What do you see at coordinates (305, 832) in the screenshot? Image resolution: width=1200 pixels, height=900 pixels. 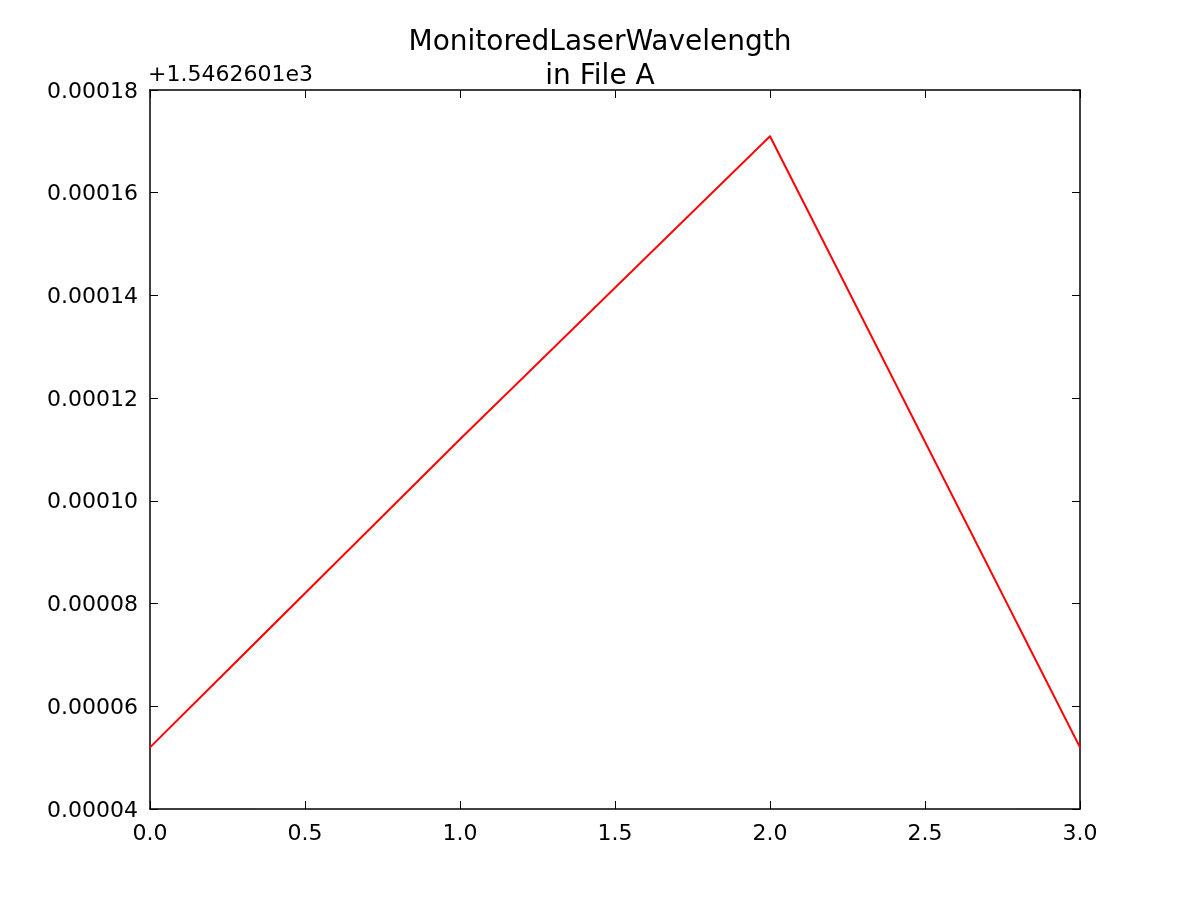 I see `x-tick-label: 0.5` at bounding box center [305, 832].